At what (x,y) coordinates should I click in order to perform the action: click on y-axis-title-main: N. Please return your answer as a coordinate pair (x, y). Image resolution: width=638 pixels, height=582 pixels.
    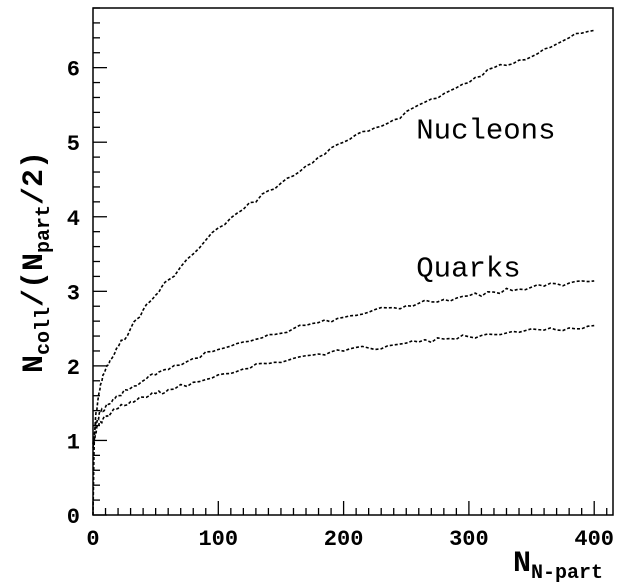
    Looking at the image, I should click on (35, 364).